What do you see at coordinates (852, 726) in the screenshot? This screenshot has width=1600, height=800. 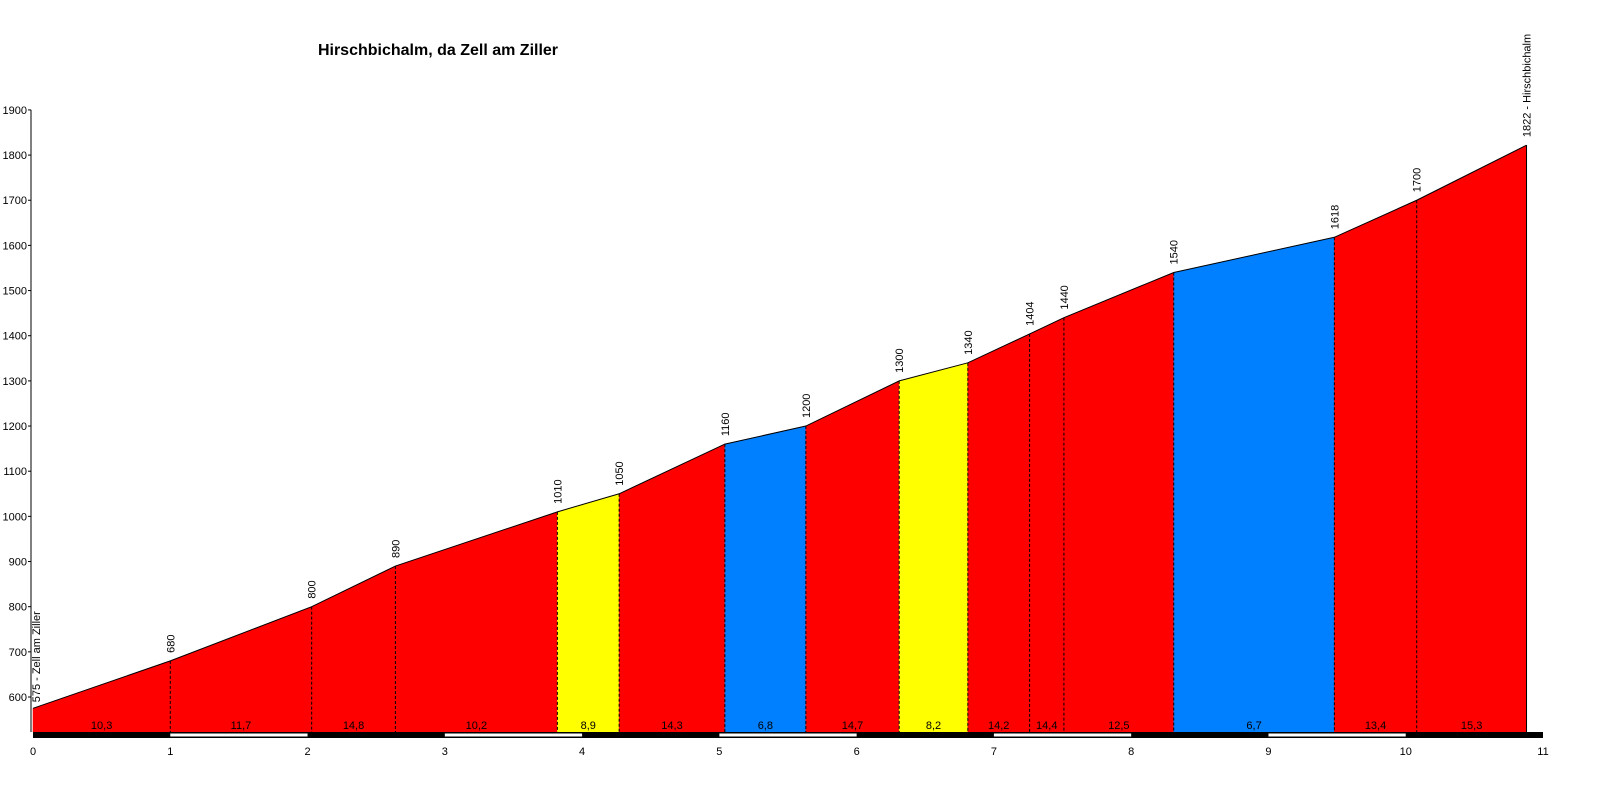 I see `segment-grade-label: 14,7` at bounding box center [852, 726].